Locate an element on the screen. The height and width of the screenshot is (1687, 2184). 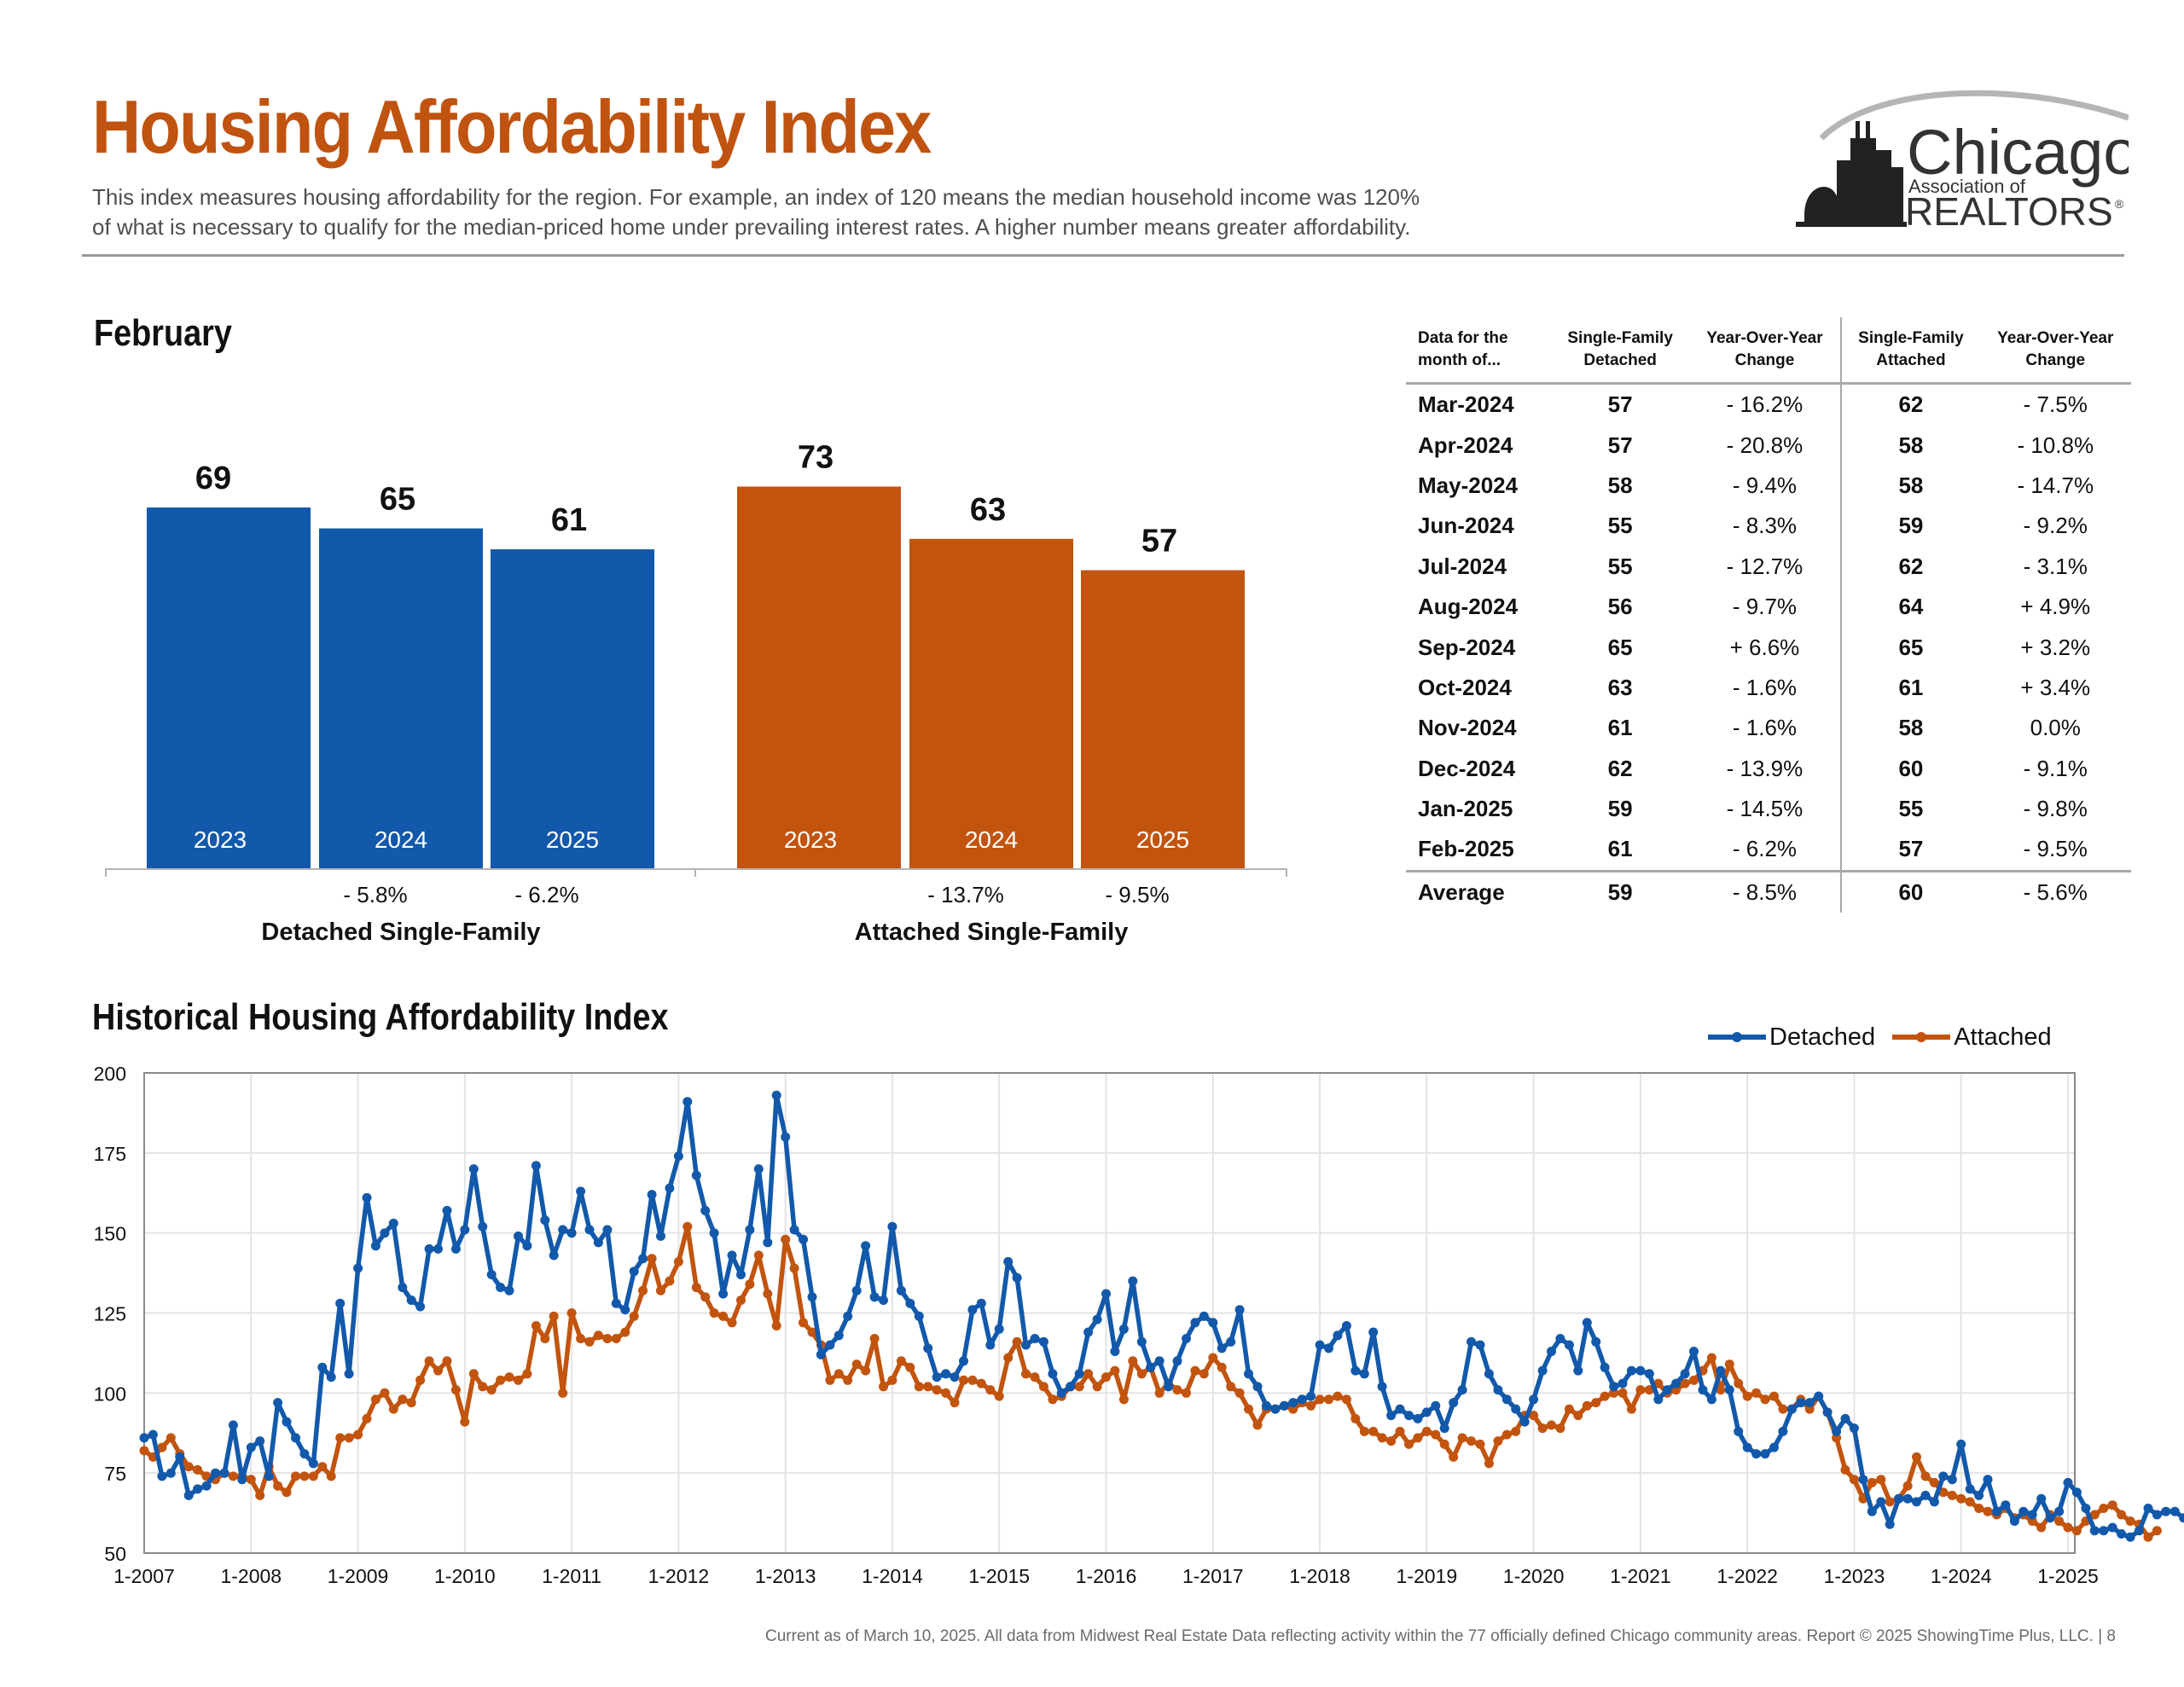
bar-1-2023 is located at coordinates (819, 677).